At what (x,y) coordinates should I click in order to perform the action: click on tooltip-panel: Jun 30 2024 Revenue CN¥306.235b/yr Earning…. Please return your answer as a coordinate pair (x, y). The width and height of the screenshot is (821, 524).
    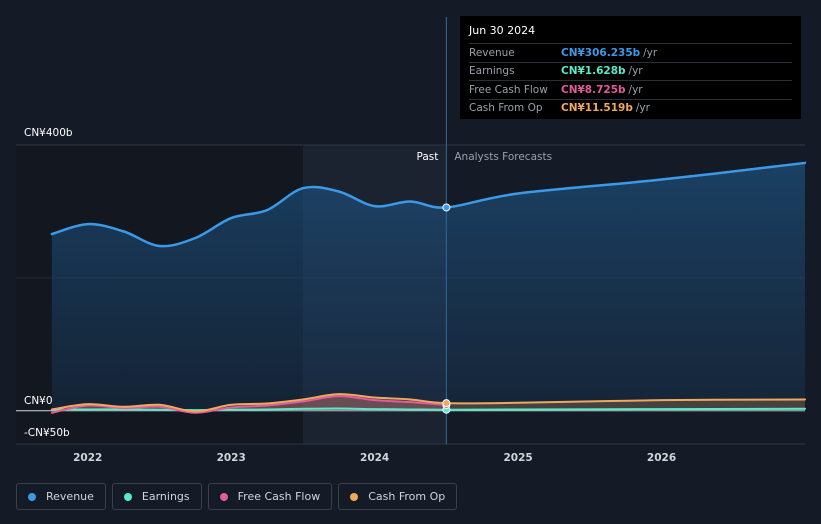
    Looking at the image, I should click on (630, 67).